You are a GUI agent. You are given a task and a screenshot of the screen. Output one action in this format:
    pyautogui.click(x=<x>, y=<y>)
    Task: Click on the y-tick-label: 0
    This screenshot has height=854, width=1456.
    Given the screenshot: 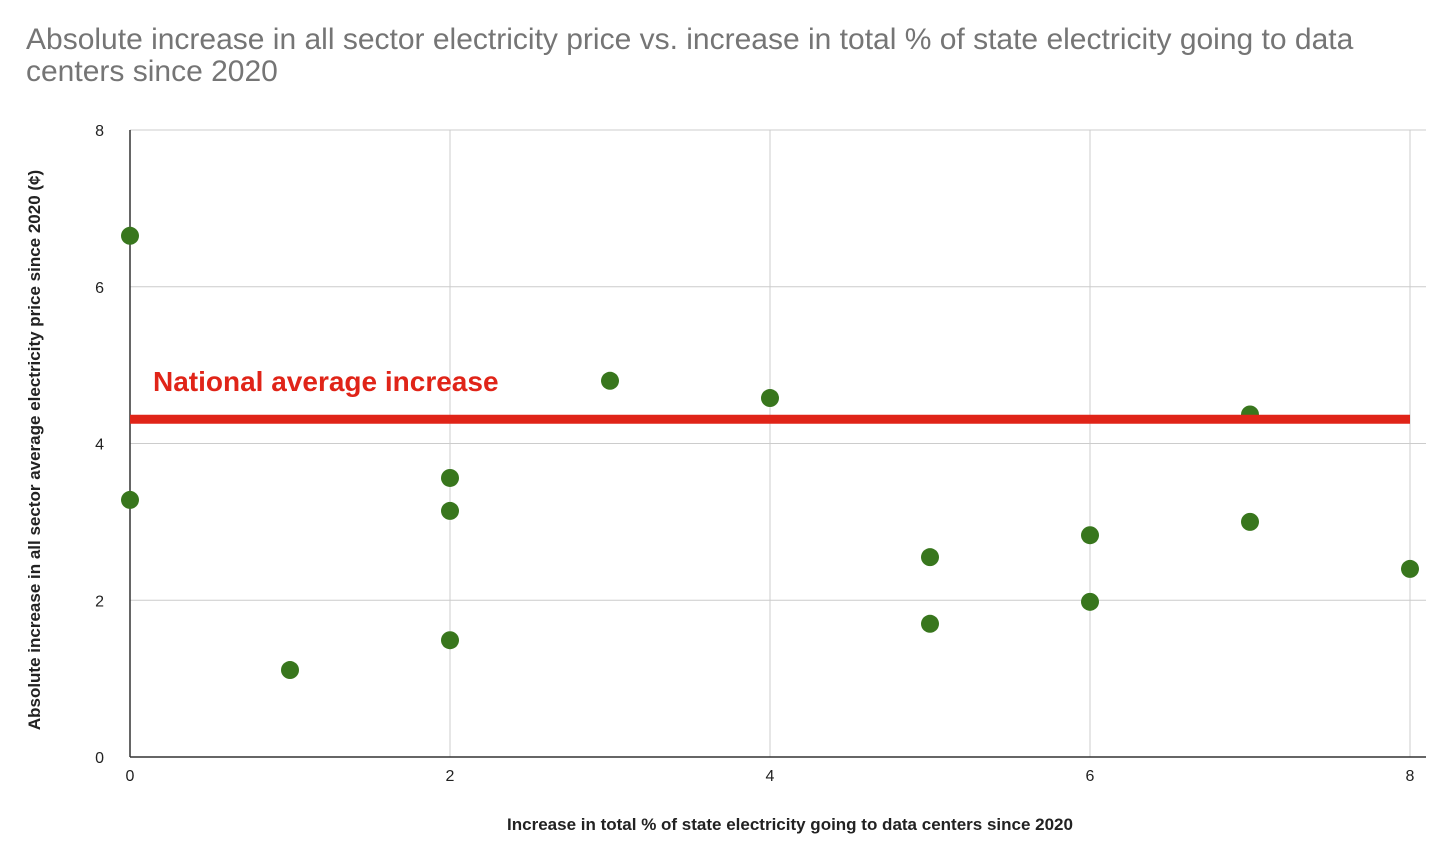 What is the action you would take?
    pyautogui.click(x=99, y=758)
    